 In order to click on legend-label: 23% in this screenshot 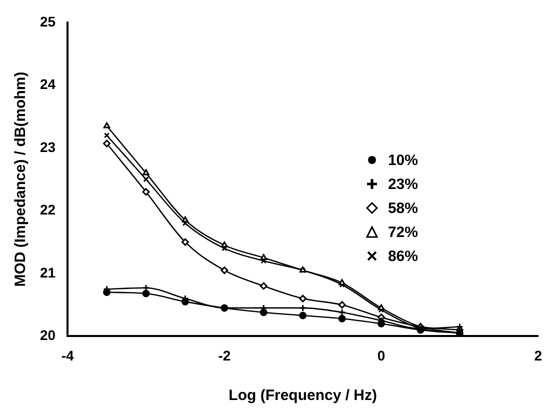, I will do `click(403, 184)`.